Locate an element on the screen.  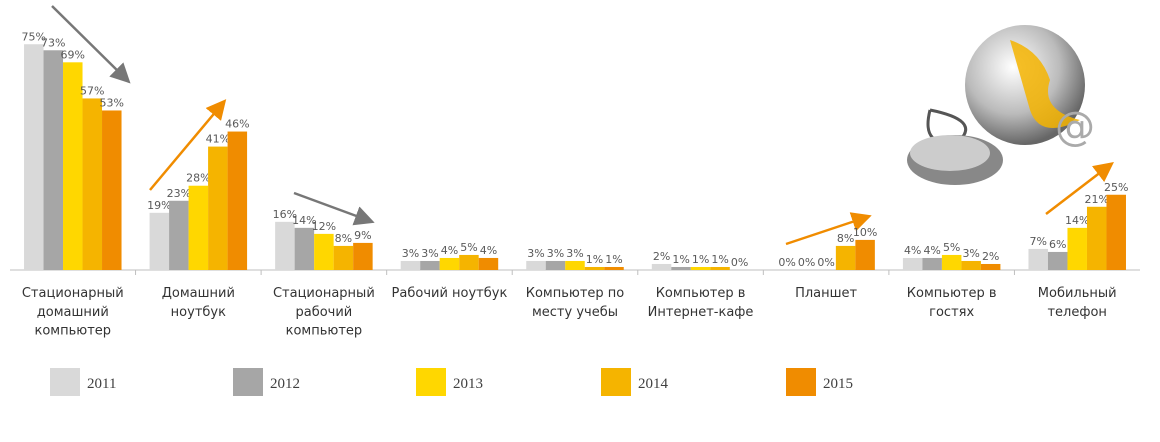
data-label: 57% is located at coordinates (92, 90).